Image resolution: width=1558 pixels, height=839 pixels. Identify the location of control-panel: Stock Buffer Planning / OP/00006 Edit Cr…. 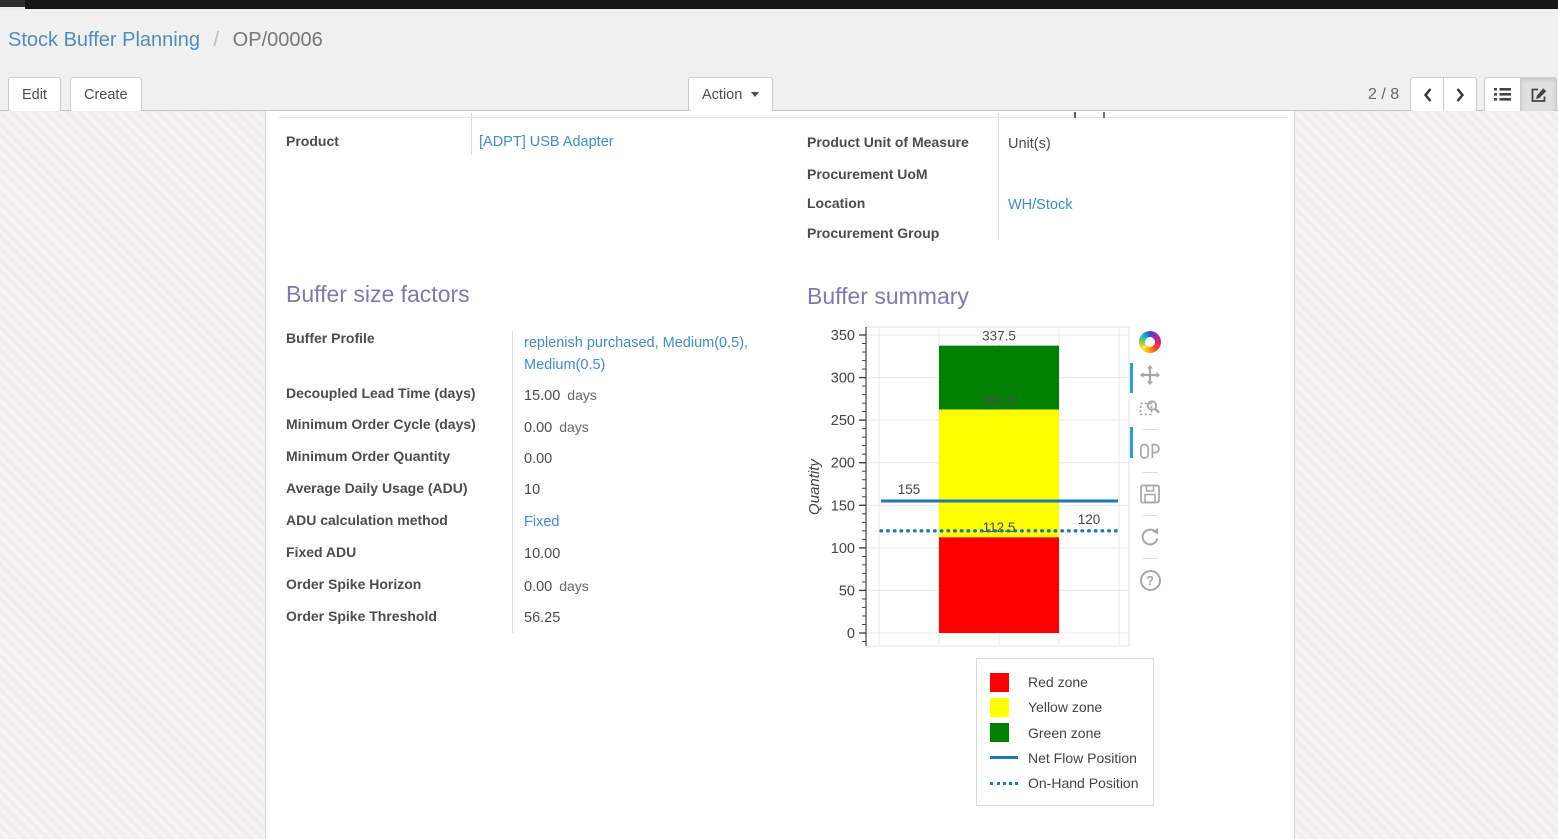
(779, 60).